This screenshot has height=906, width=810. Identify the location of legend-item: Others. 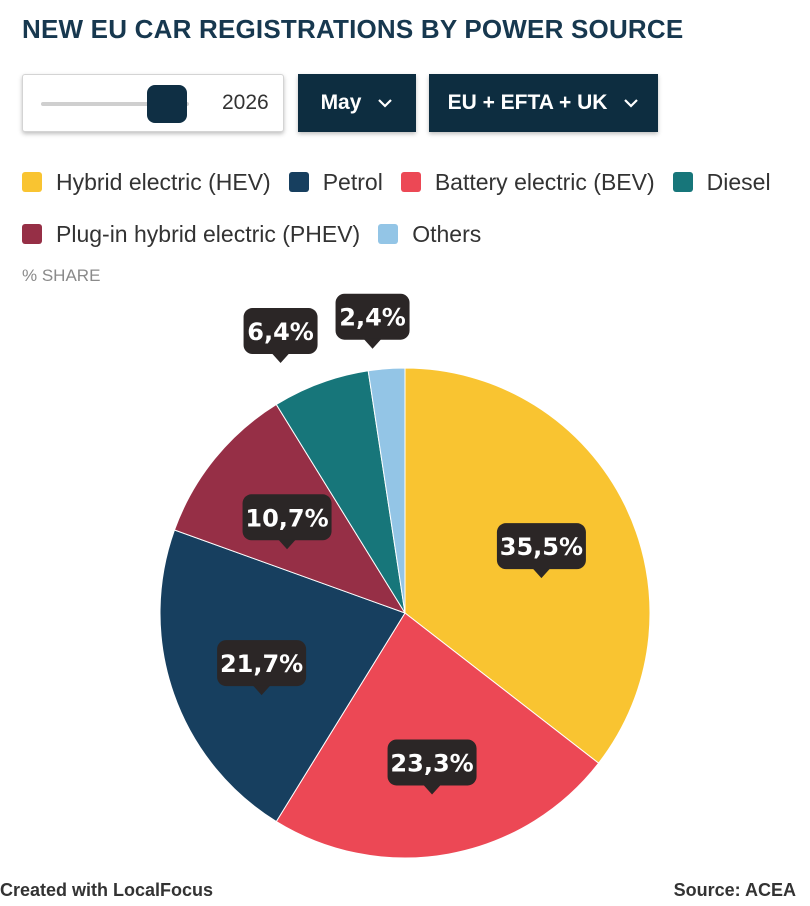
(429, 234).